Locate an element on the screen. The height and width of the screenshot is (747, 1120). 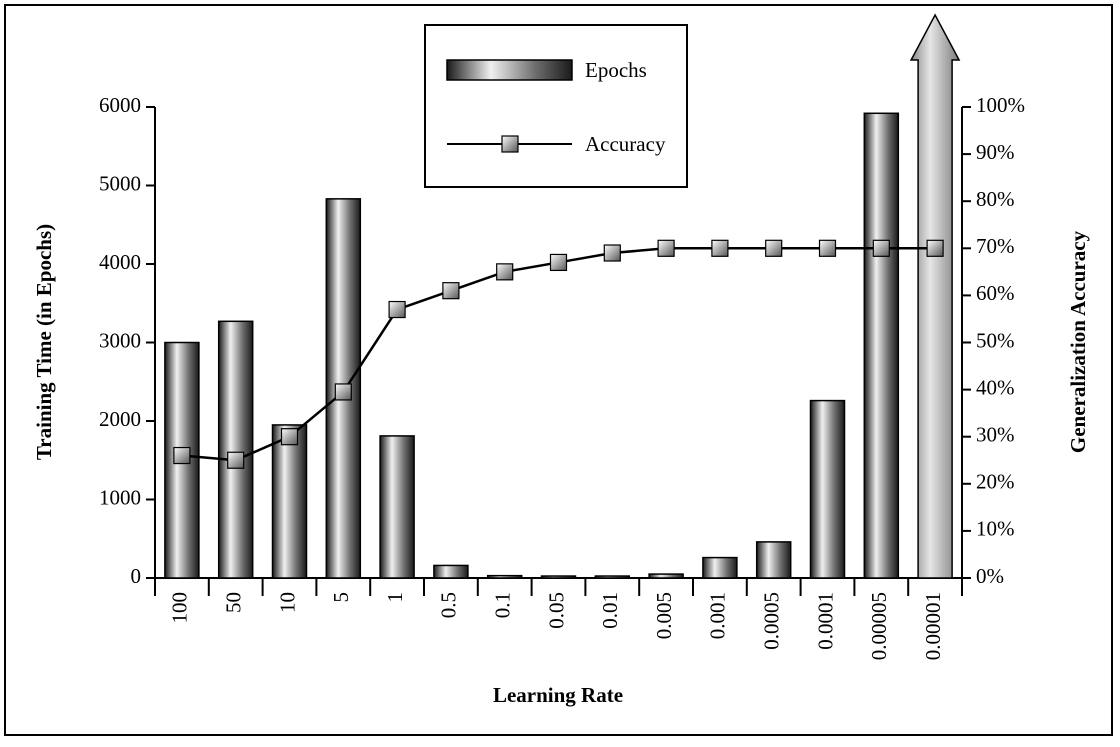
y2-tick-label: 90% is located at coordinates (995, 152).